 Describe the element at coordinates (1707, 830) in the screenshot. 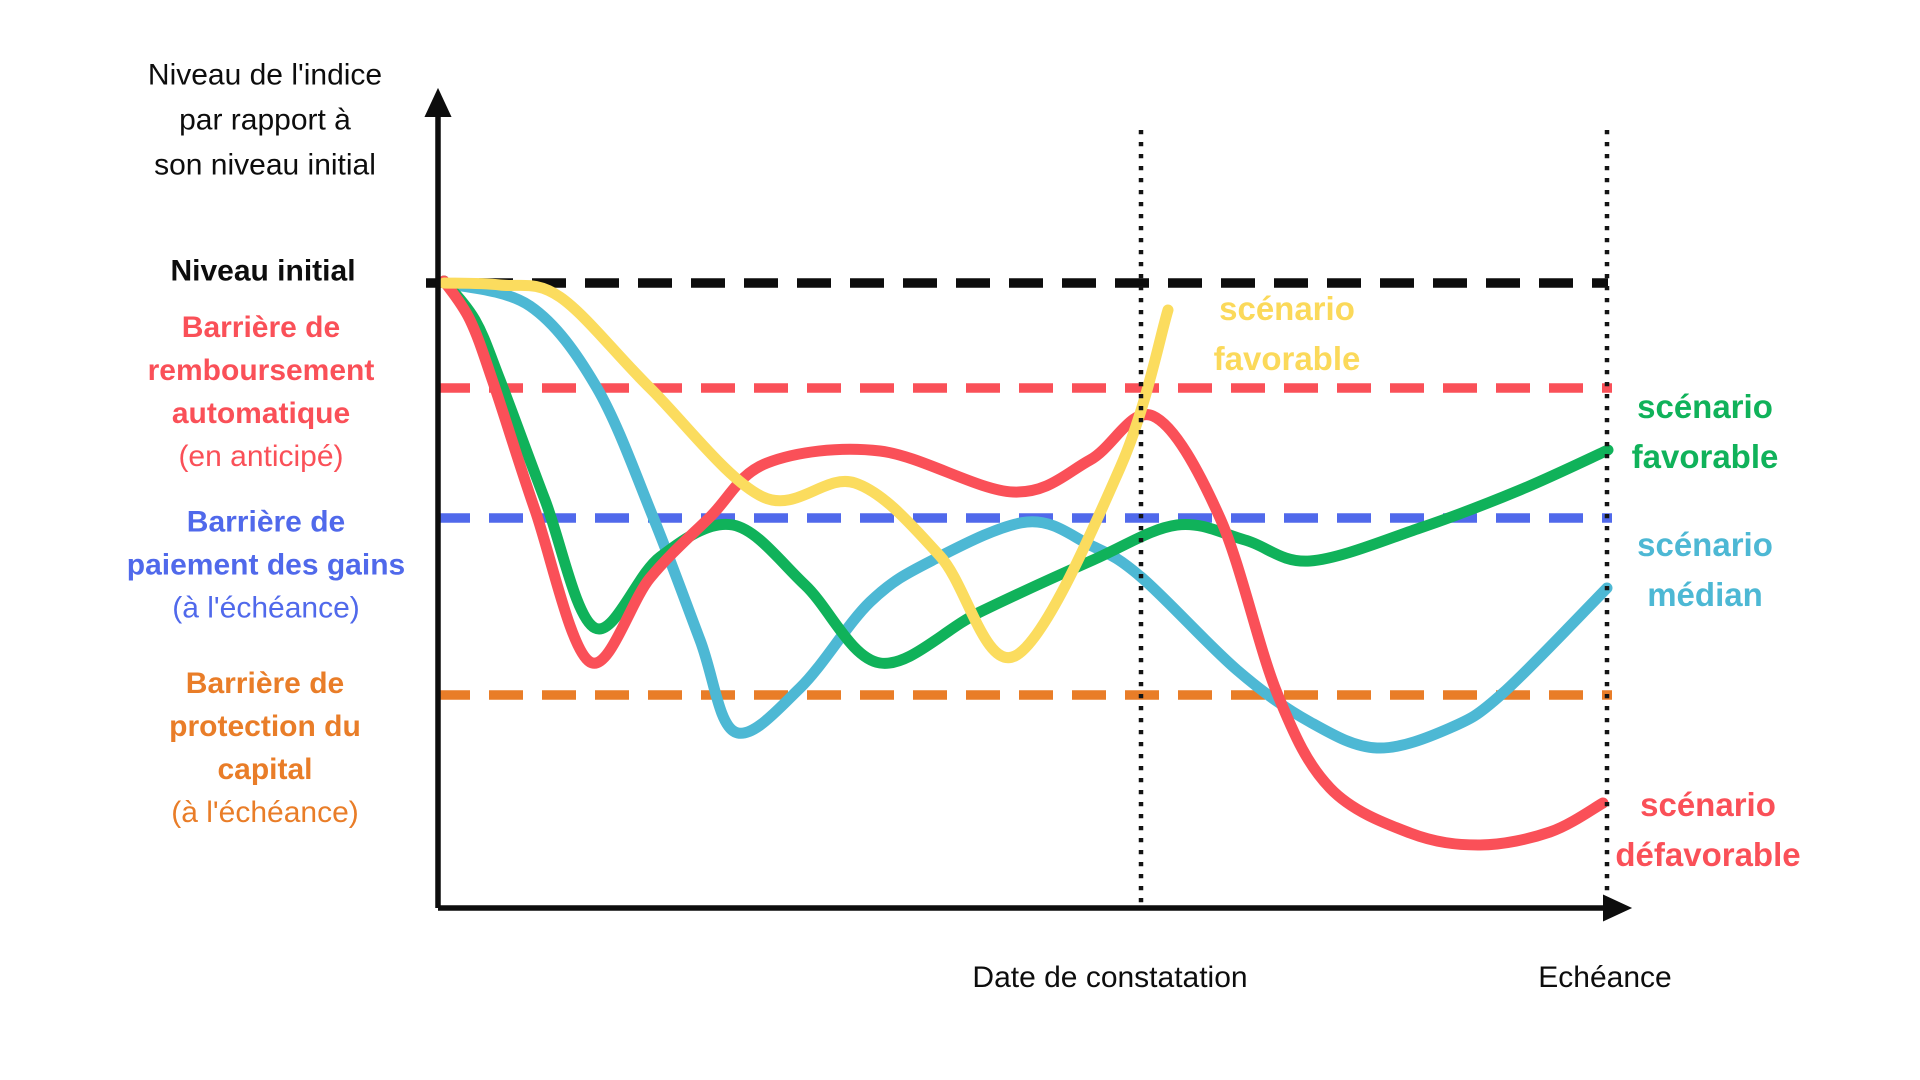

I see `legend-scenario-defavorable: scénario défavorable` at that location.